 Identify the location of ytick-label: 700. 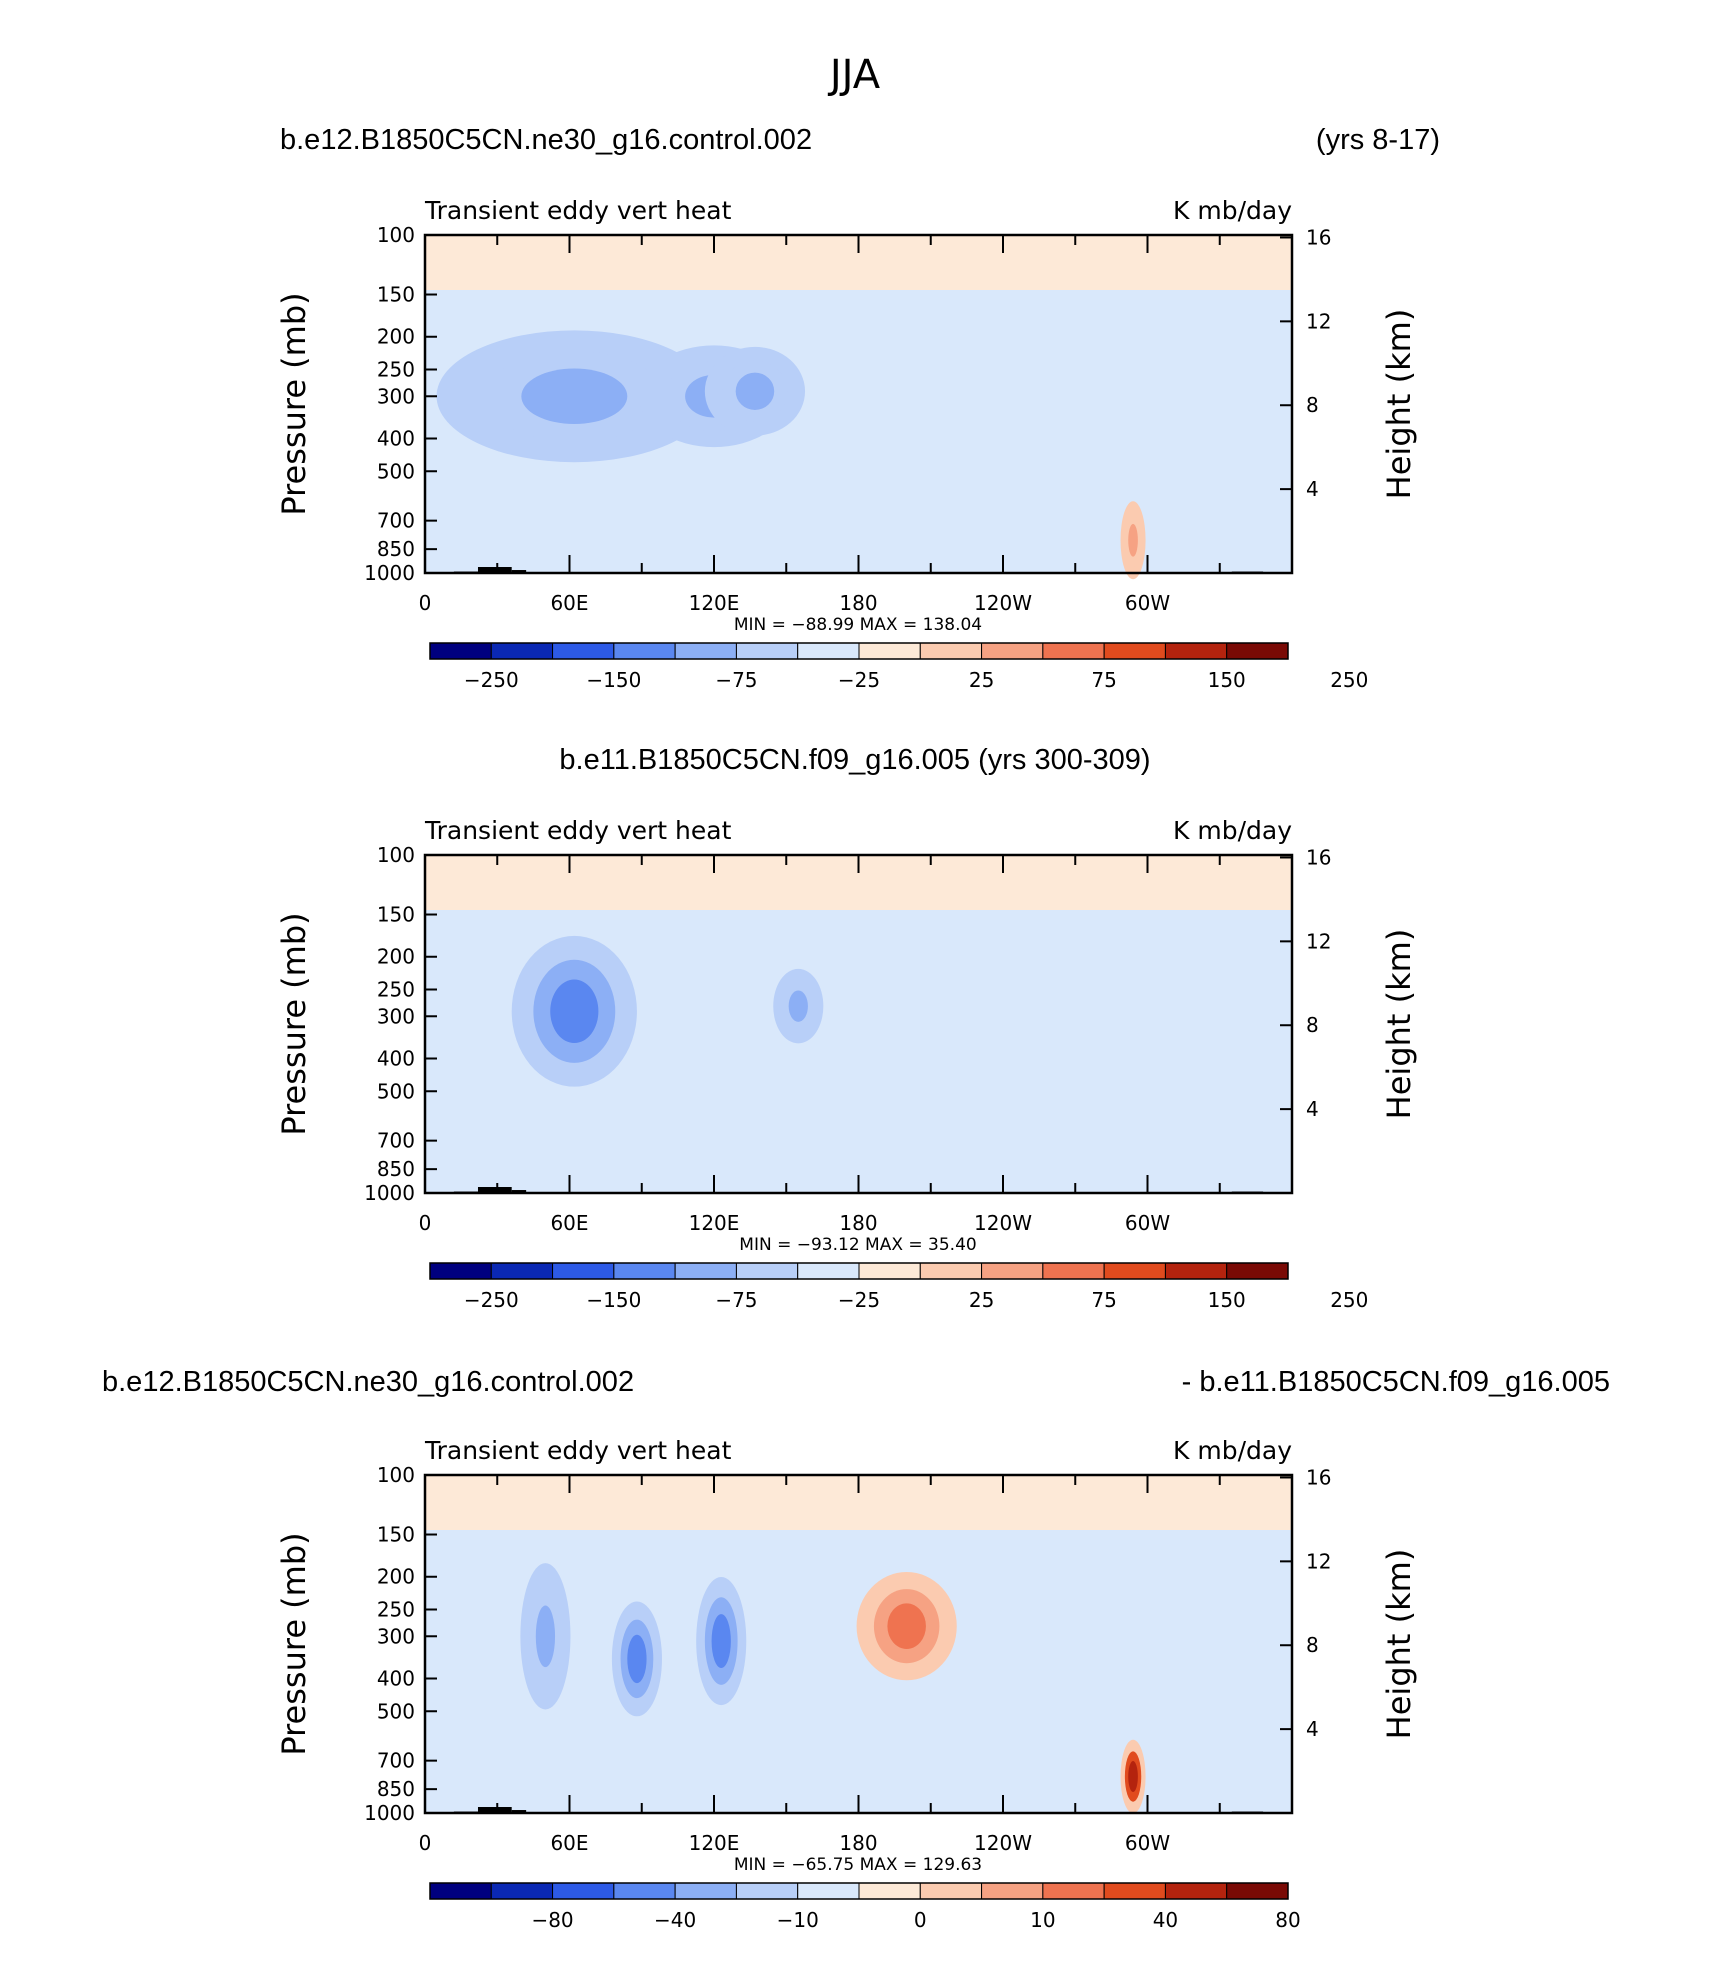
(396, 1141).